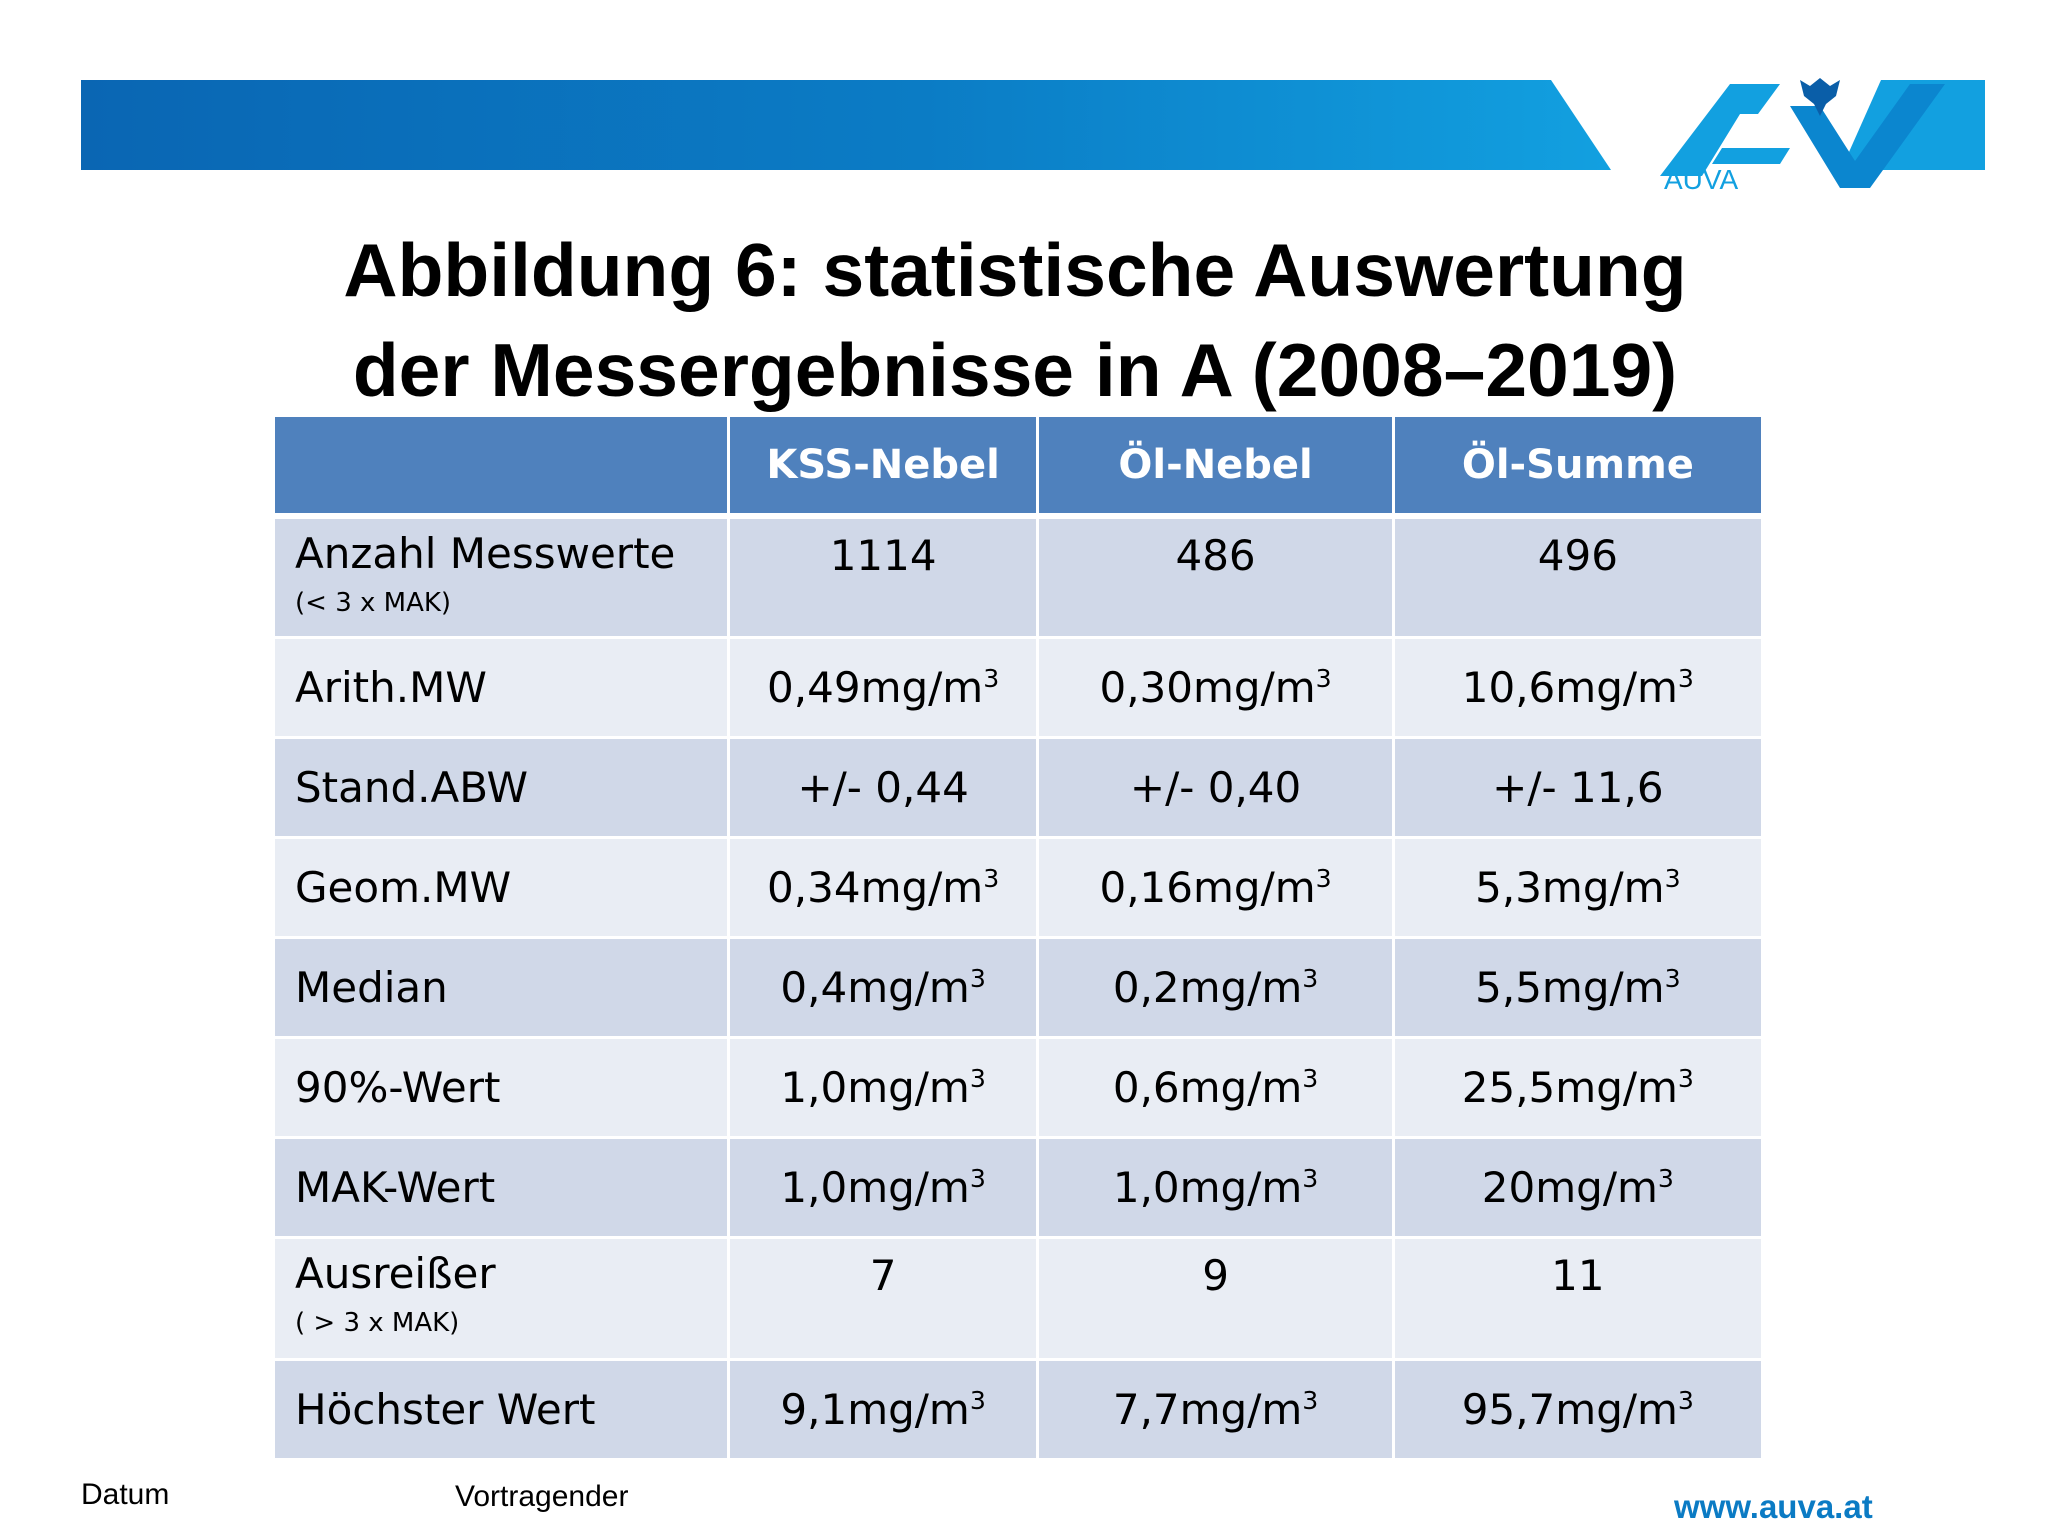 This screenshot has width=2048, height=1536. Describe the element at coordinates (1578, 887) in the screenshot. I see `table-cell: 5,3mg/m3` at that location.